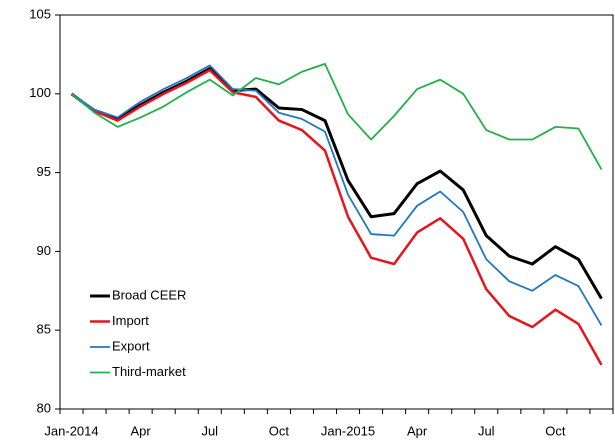 Image resolution: width=615 pixels, height=442 pixels. Describe the element at coordinates (149, 371) in the screenshot. I see `legend-label: Third-market` at that location.